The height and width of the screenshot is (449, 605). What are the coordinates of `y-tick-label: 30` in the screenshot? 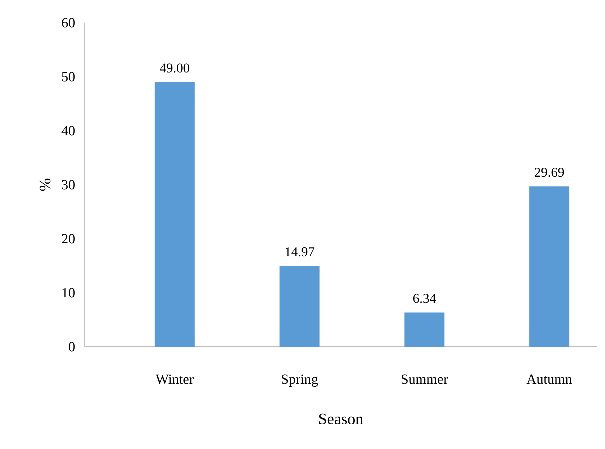 It's located at (68, 185).